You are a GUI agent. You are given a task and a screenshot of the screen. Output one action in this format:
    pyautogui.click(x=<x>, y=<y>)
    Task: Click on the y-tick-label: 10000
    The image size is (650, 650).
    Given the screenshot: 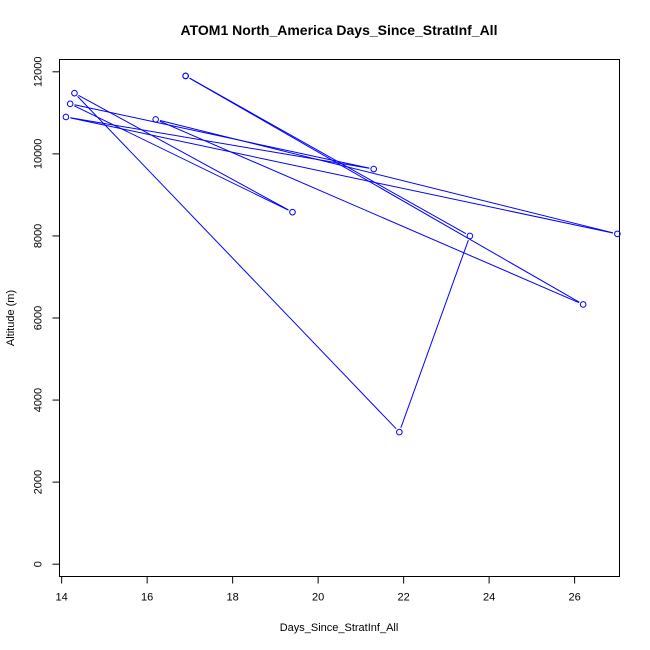 What is the action you would take?
    pyautogui.click(x=39, y=154)
    